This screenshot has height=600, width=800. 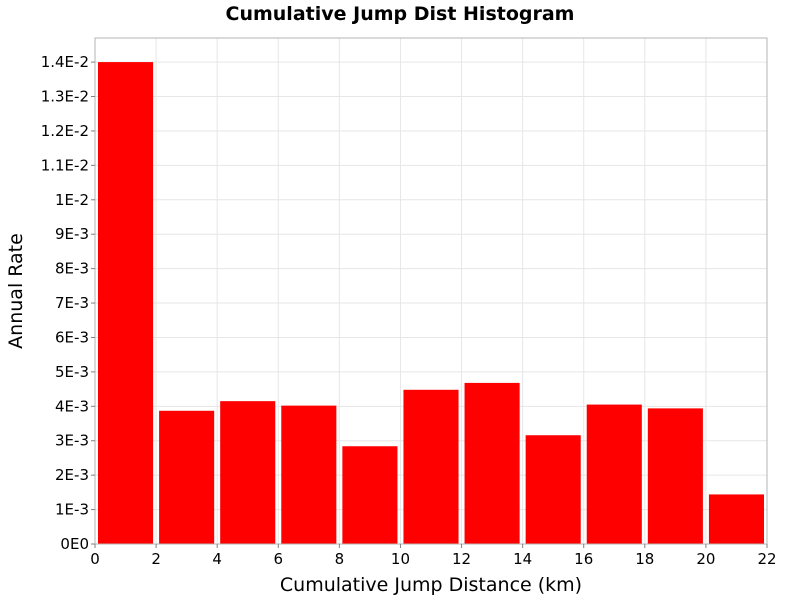 I want to click on x-tick-label: 22, so click(x=766, y=559).